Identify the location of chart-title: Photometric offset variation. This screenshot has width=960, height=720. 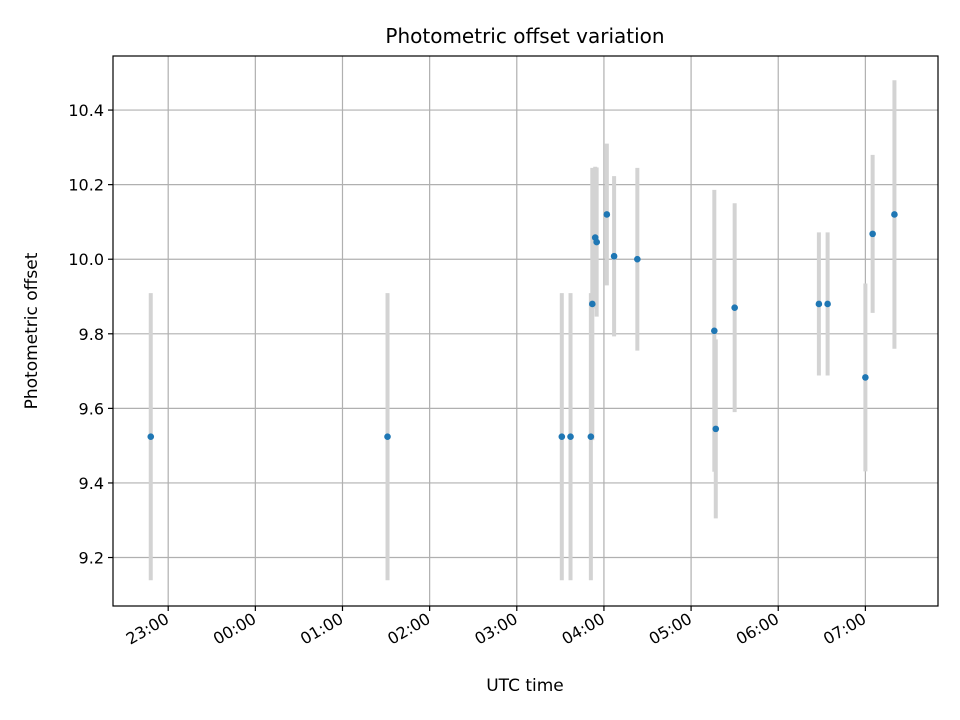
(524, 36).